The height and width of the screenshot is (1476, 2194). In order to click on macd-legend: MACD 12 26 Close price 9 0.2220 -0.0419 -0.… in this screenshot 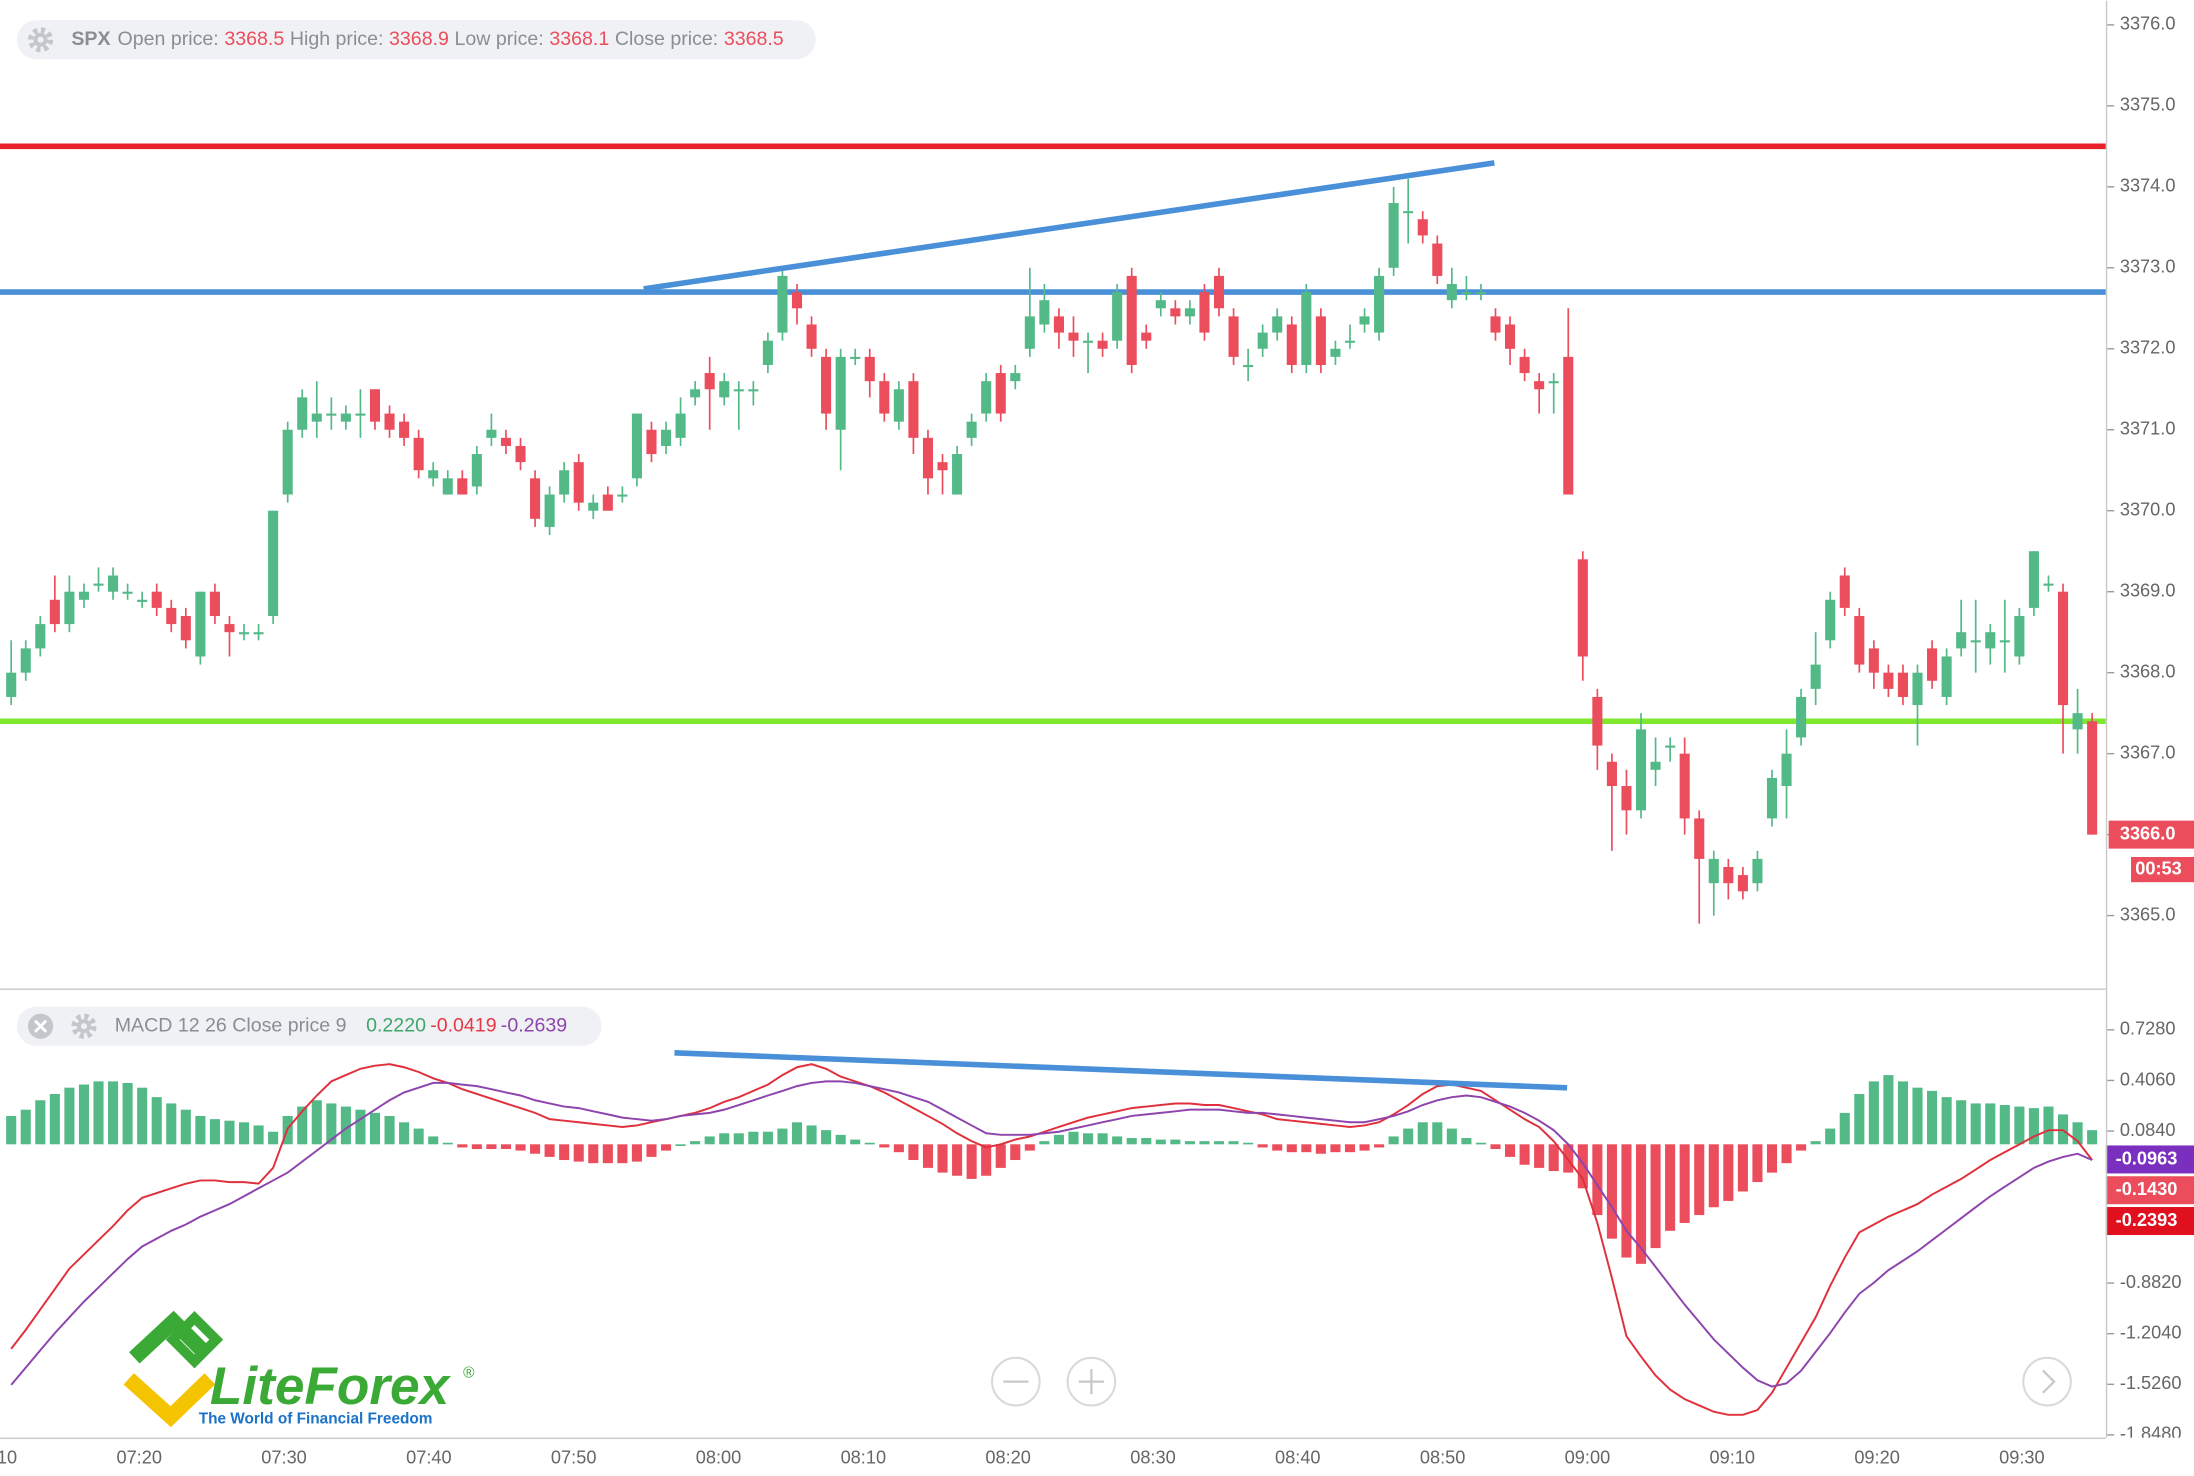, I will do `click(309, 1026)`.